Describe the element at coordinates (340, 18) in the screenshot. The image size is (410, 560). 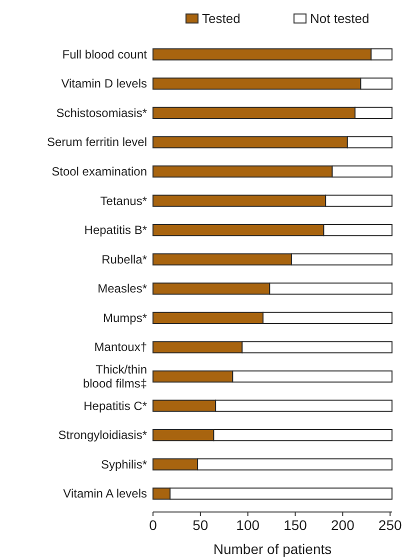
I see `legend-label: Not tested` at that location.